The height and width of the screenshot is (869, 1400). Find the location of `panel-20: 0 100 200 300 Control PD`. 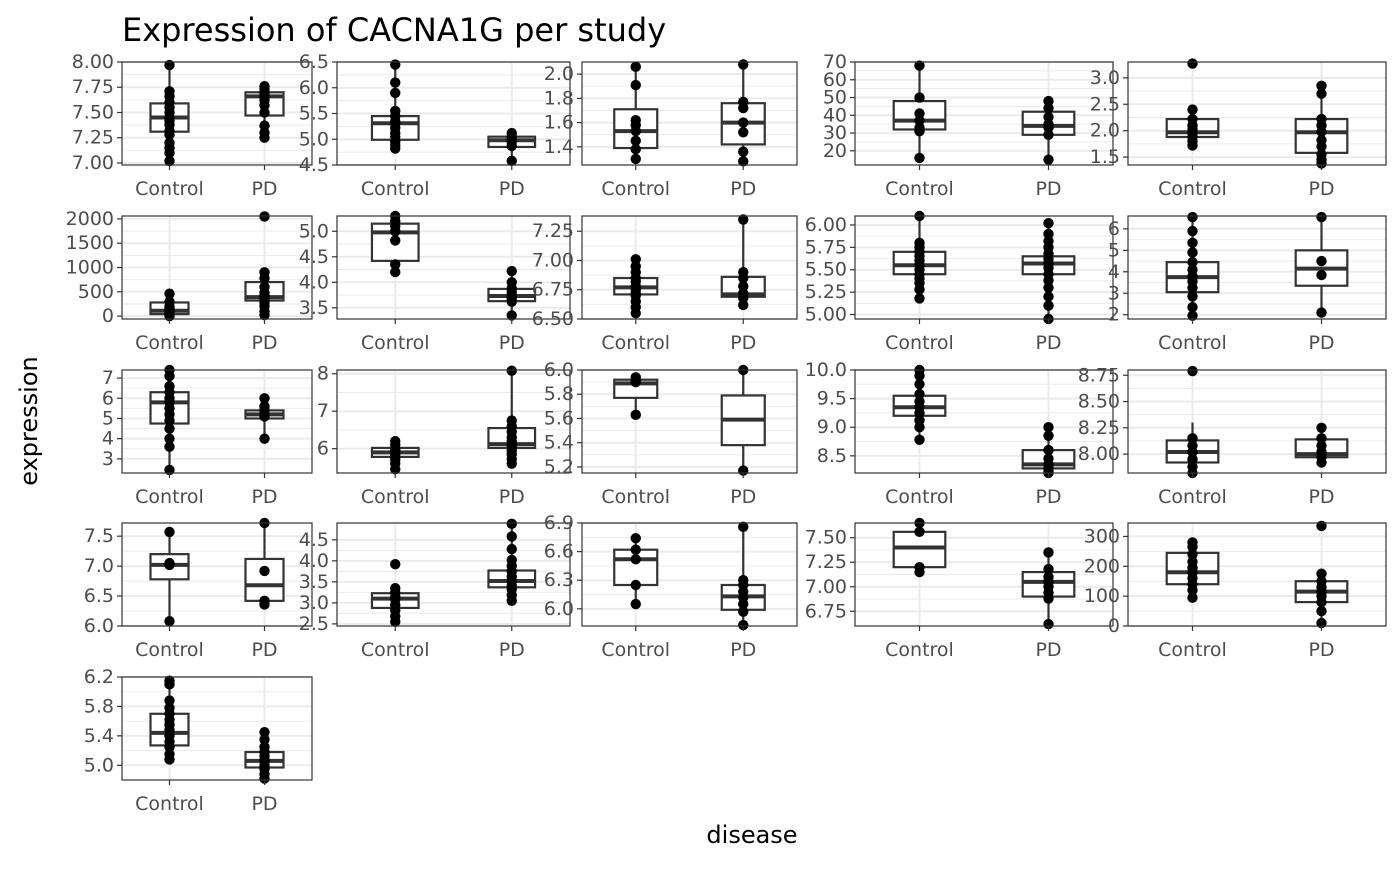

panel-20: 0 100 200 300 Control PD is located at coordinates (1235, 590).